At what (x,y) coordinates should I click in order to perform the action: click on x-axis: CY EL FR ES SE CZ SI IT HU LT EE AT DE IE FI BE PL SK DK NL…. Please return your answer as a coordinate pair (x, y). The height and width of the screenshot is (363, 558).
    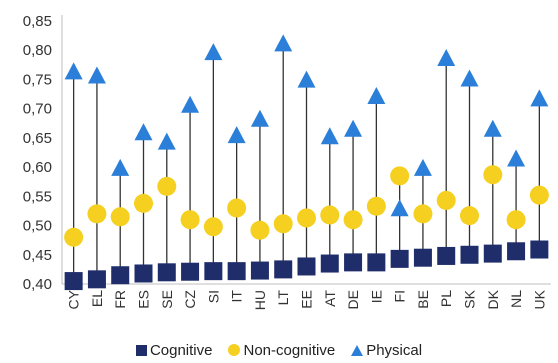
    Looking at the image, I should click on (306, 296).